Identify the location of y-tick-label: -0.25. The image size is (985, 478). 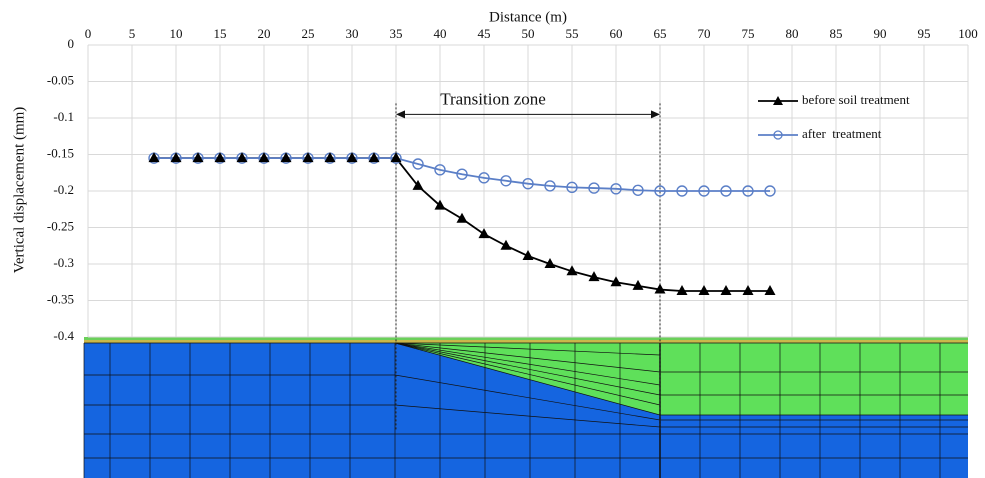
(60, 225).